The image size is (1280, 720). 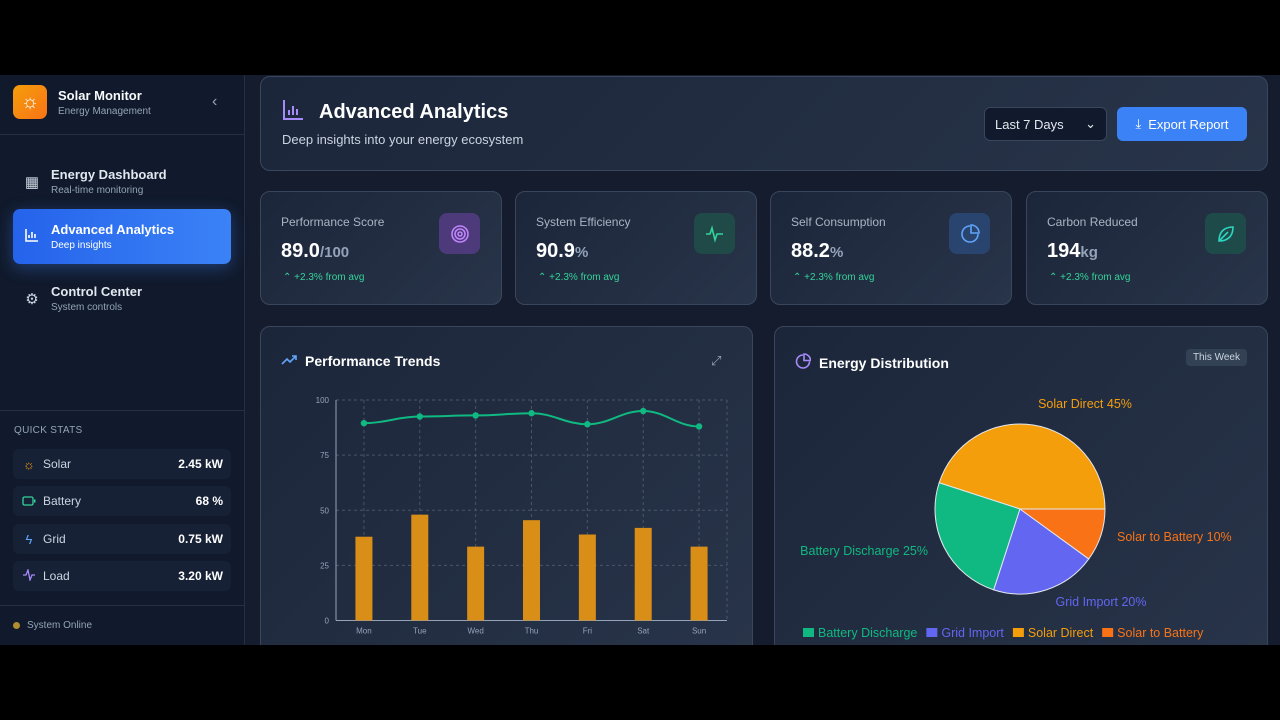 I want to click on nav-label: Advanced Analytics, so click(x=113, y=229).